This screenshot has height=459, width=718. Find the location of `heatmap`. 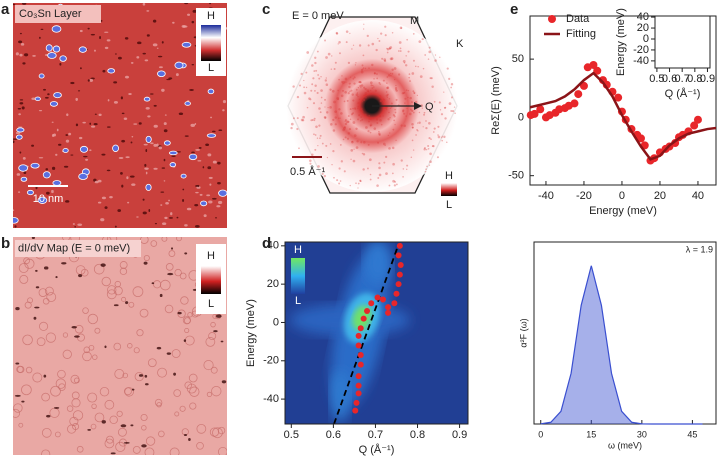

heatmap is located at coordinates (376, 333).